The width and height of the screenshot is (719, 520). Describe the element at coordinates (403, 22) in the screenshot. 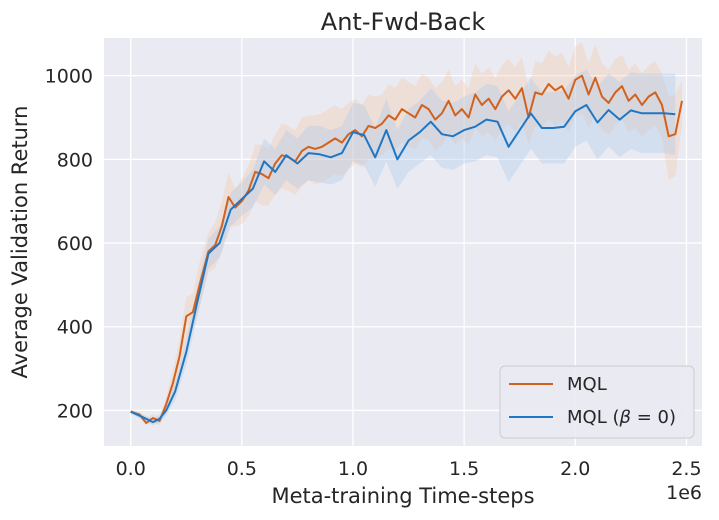

I see `chart-title: Ant-Fwd-Back` at that location.